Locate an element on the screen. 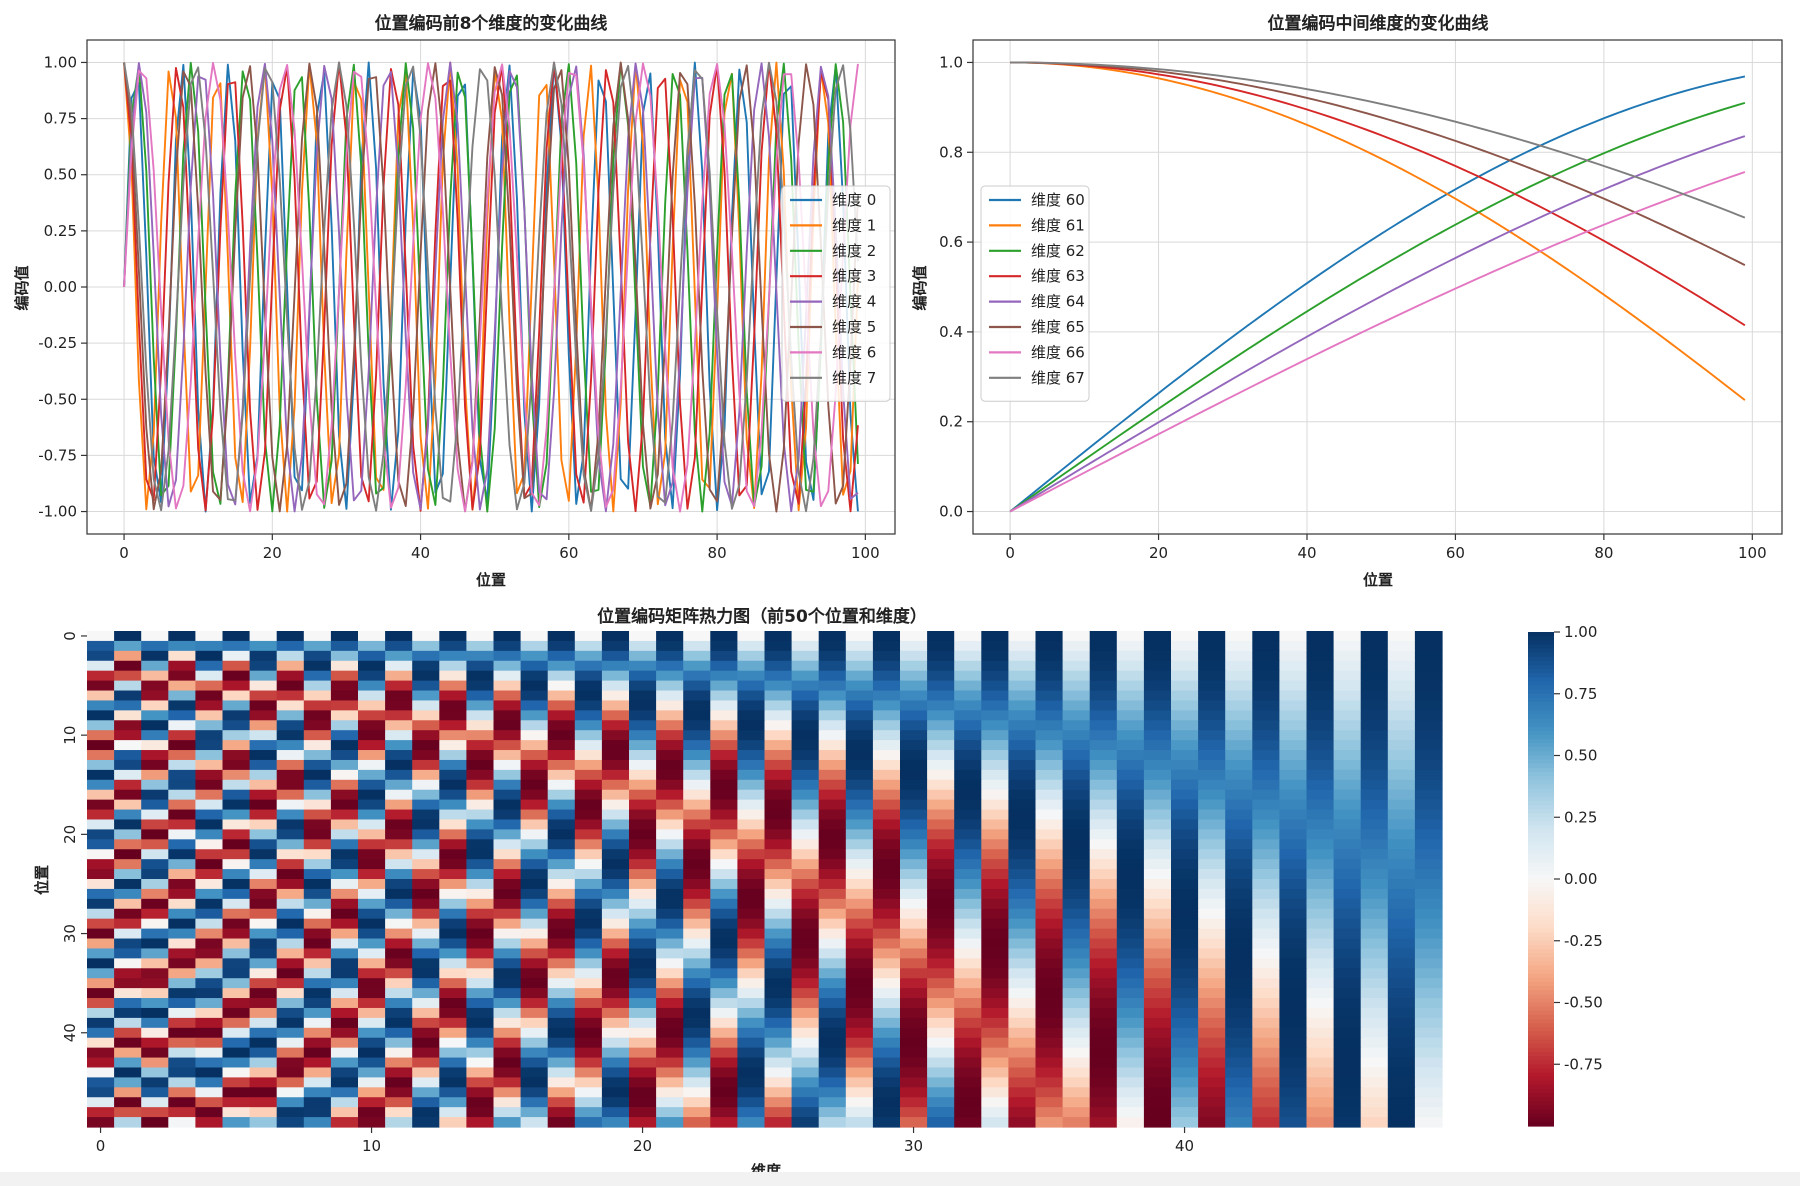  y-tick-label: 1.0 is located at coordinates (951, 62).